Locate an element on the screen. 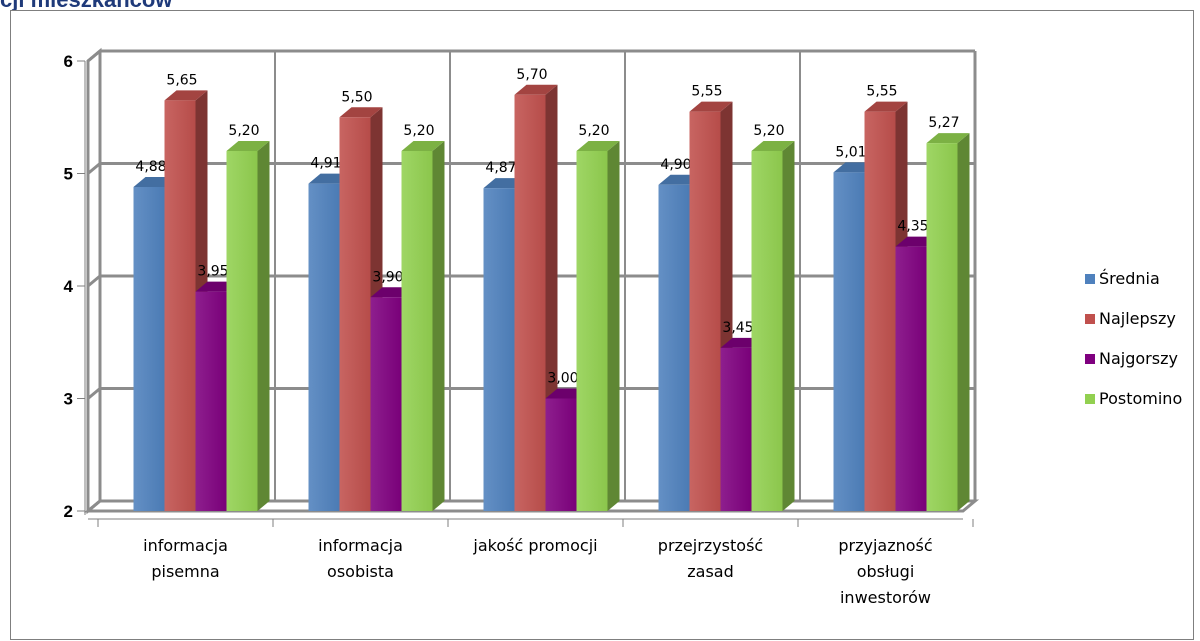  data-label: 5,70 is located at coordinates (531, 75).